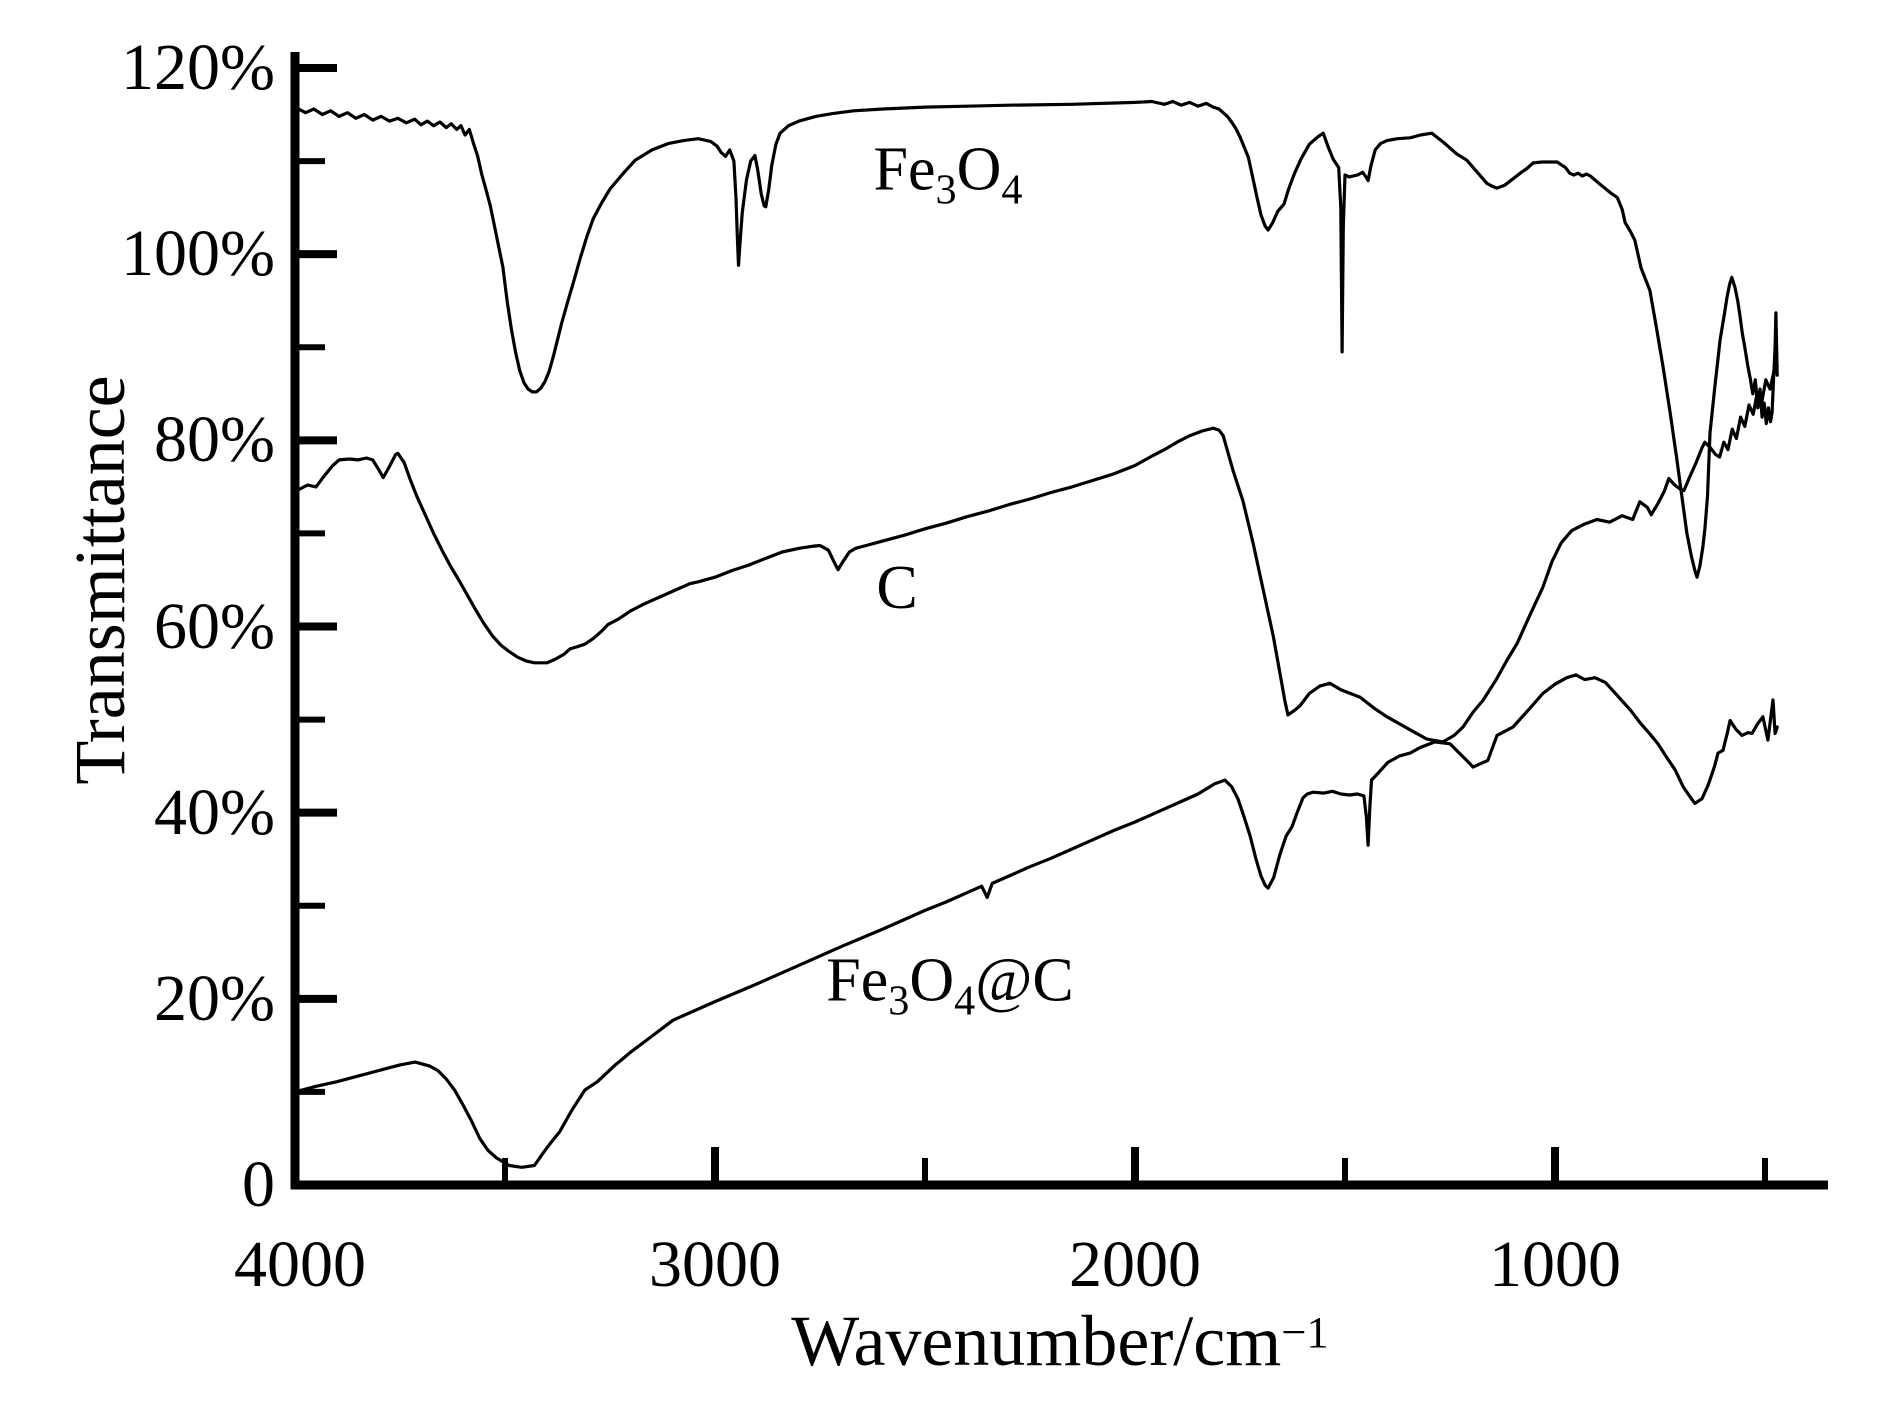  What do you see at coordinates (258, 1184) in the screenshot?
I see `y-tick-label-0: 0` at bounding box center [258, 1184].